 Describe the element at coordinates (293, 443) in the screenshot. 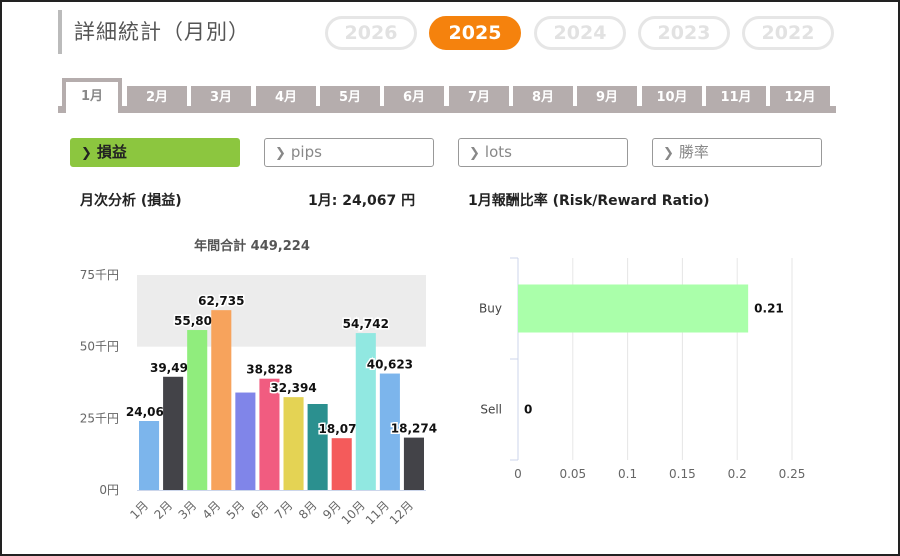

I see `bar-7月` at that location.